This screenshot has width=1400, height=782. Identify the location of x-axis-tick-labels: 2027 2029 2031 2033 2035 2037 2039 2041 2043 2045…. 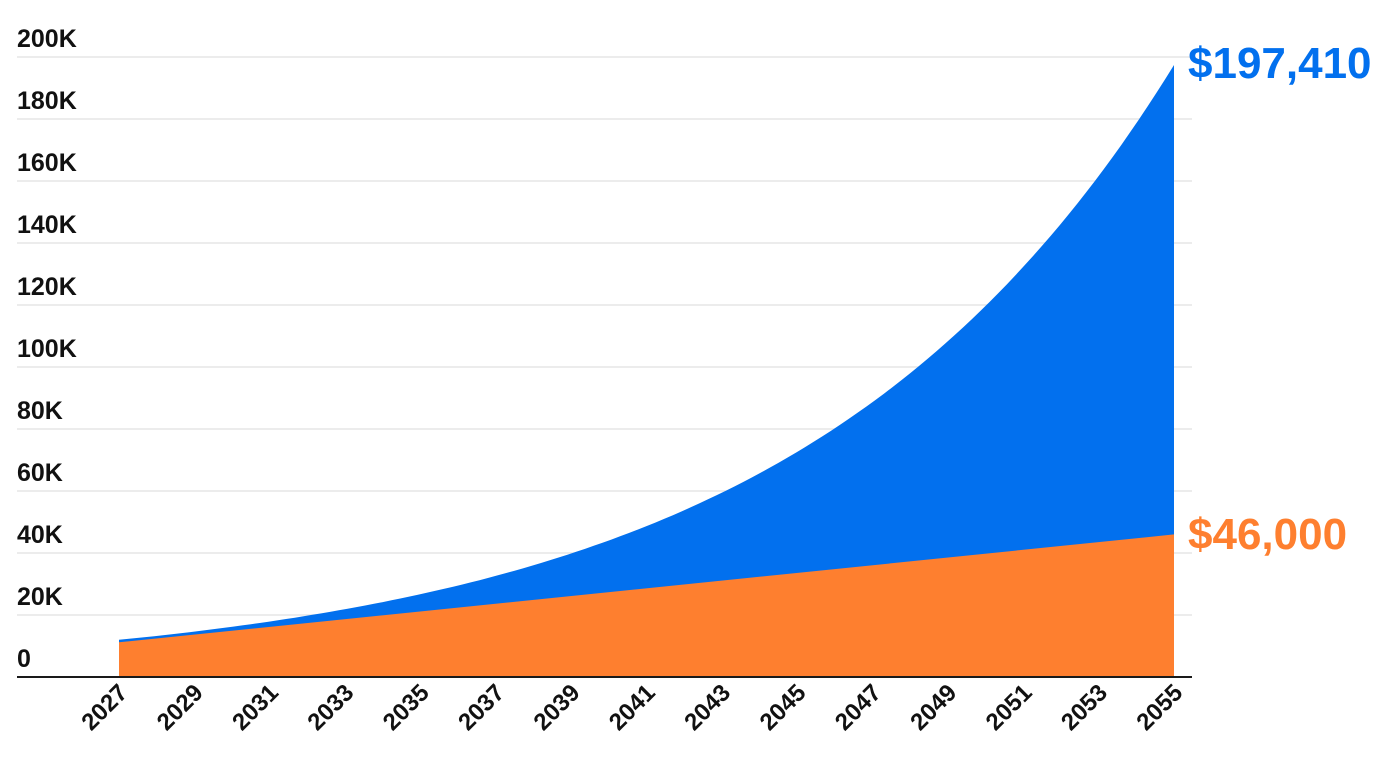
(632, 707).